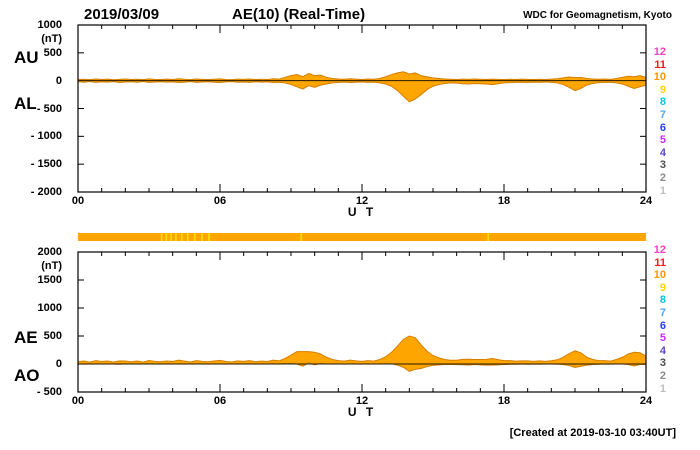 The width and height of the screenshot is (700, 450). I want to click on trace-area-AE, so click(362, 350).